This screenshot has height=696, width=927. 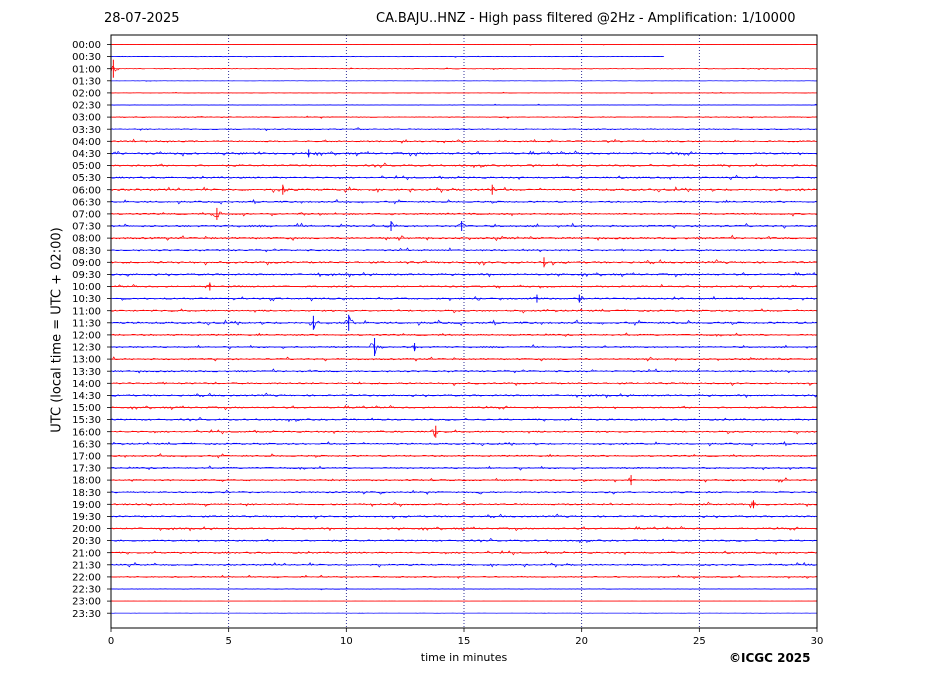 I want to click on y-tick-label: 07:30, so click(x=86, y=227).